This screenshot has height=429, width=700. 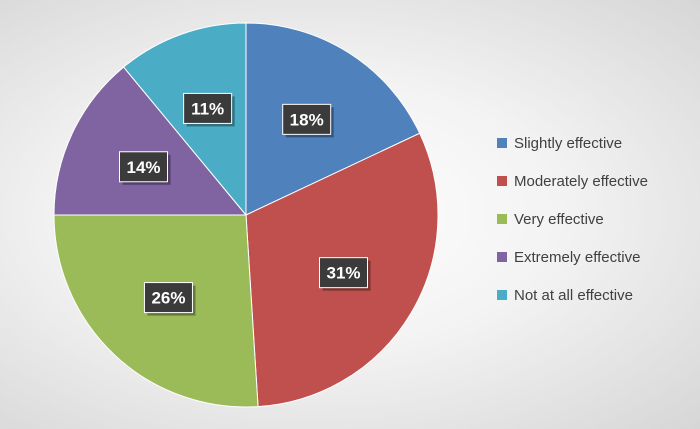 I want to click on legend-label: Not at all effective, so click(x=573, y=295).